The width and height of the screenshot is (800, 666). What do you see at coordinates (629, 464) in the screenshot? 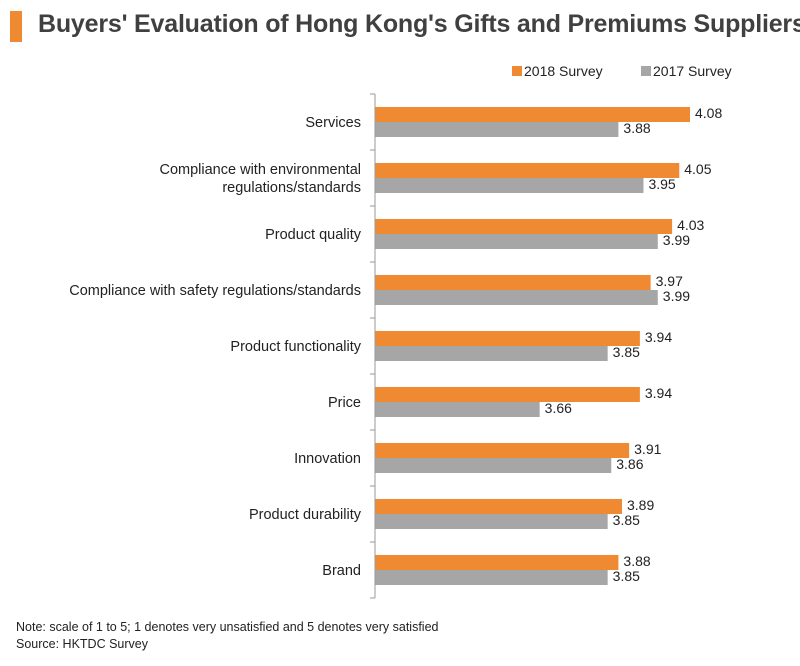
I see `data-label: 3.86` at bounding box center [629, 464].